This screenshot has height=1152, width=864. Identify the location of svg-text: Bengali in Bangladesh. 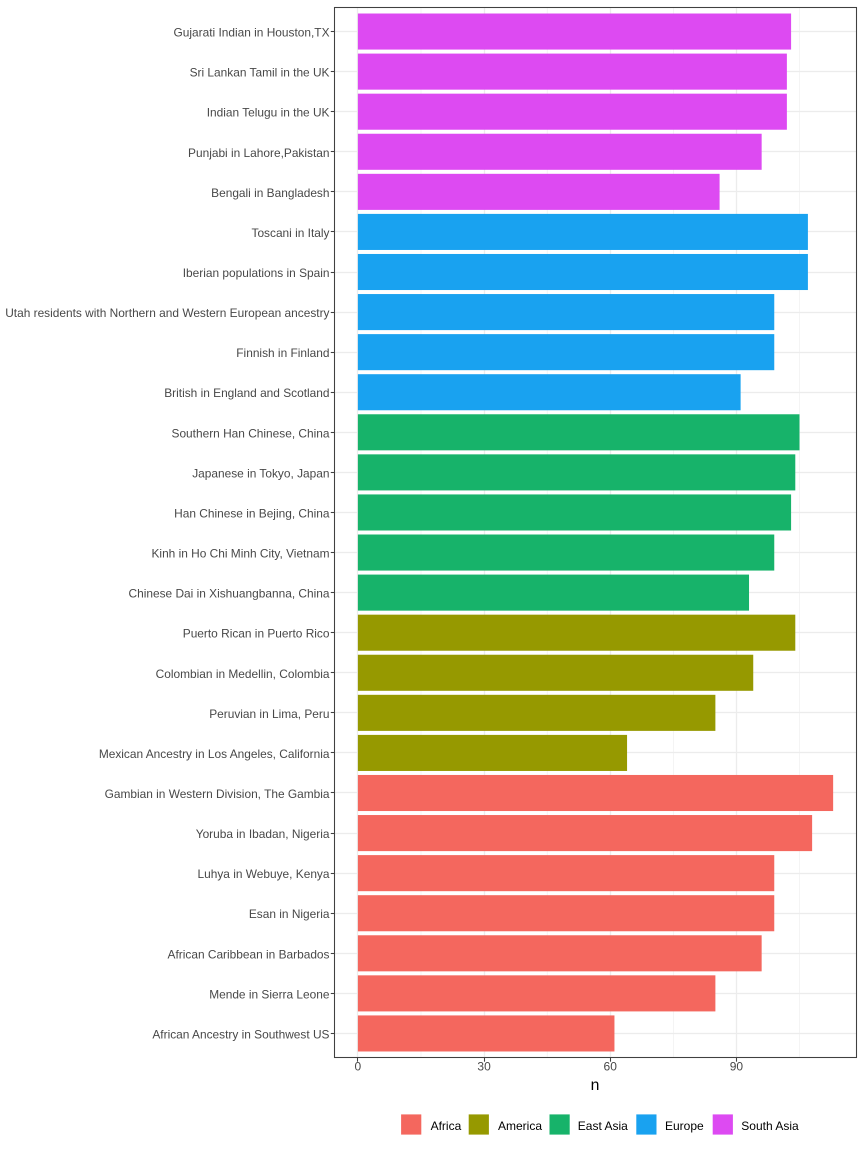
(270, 193).